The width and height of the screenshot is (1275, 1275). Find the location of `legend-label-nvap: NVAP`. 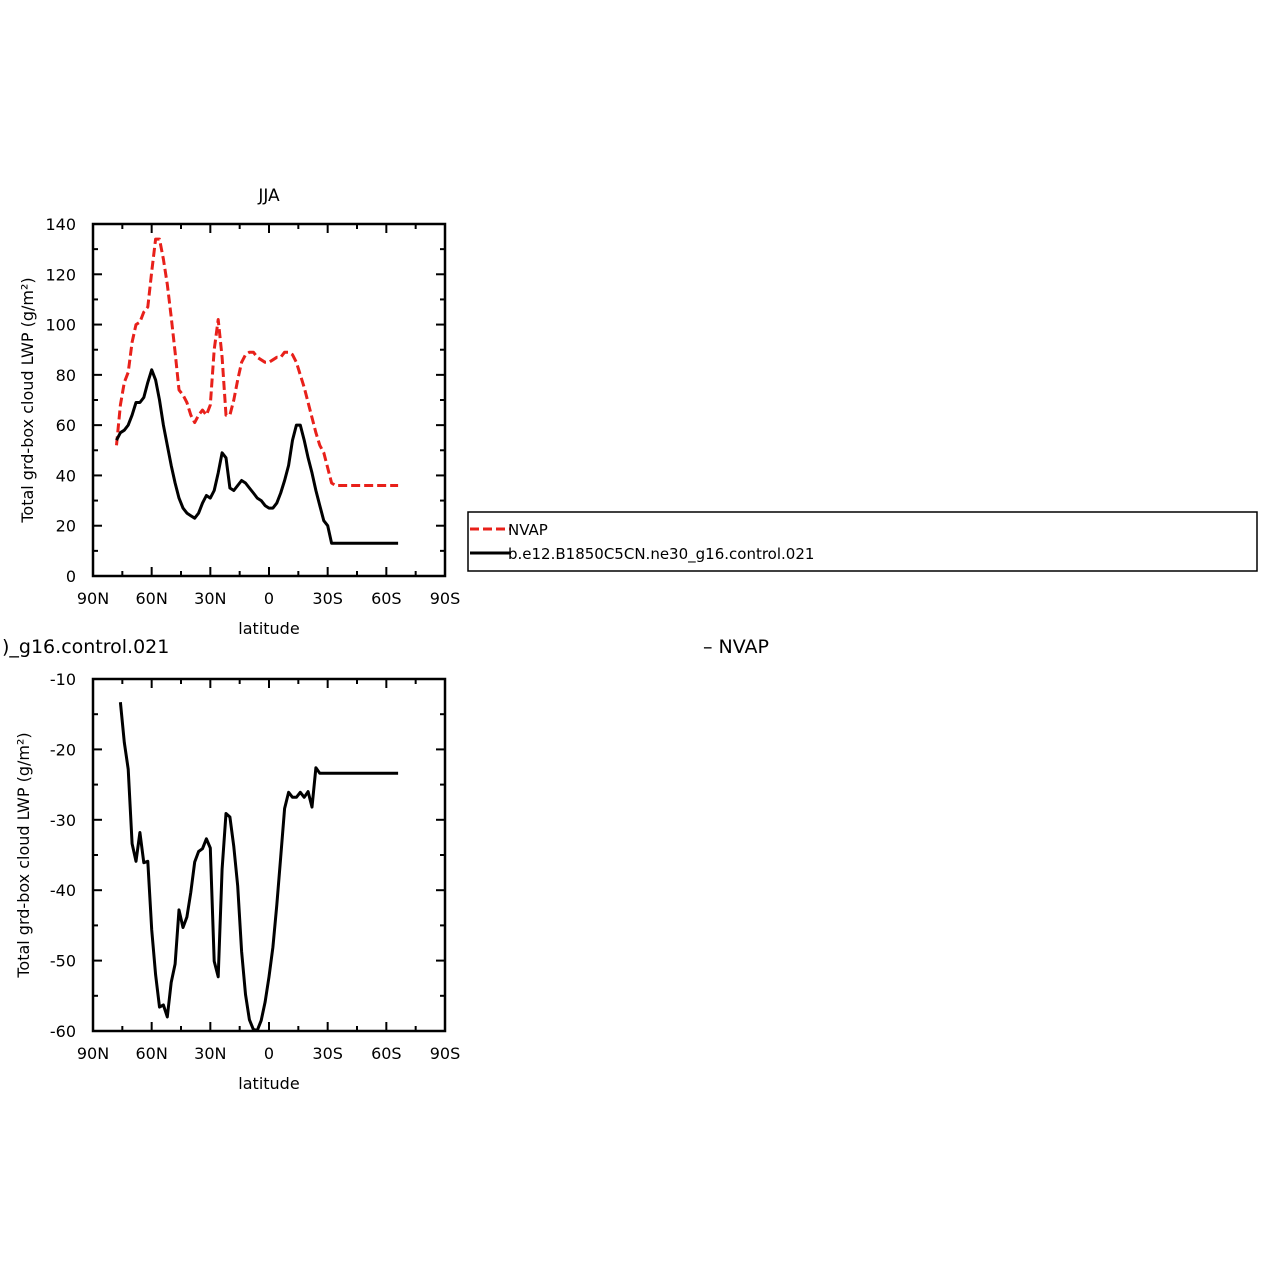

legend-label-nvap: NVAP is located at coordinates (528, 530).